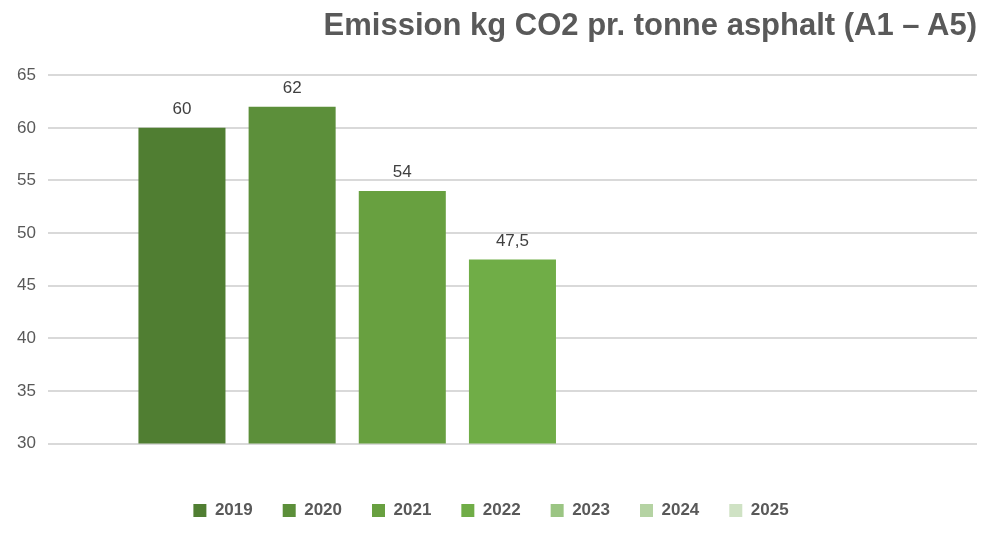 The image size is (1005, 534). What do you see at coordinates (402, 172) in the screenshot?
I see `data-label: 54` at bounding box center [402, 172].